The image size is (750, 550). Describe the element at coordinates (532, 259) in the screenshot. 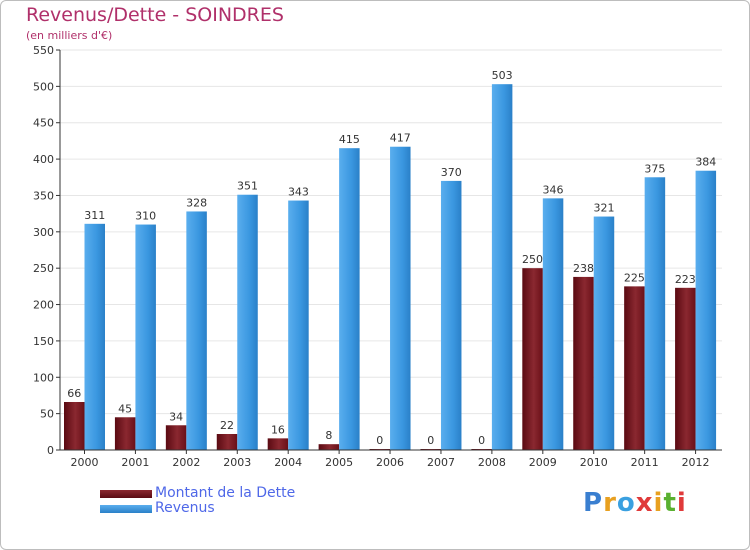

I see `data-label-debt: 250` at that location.